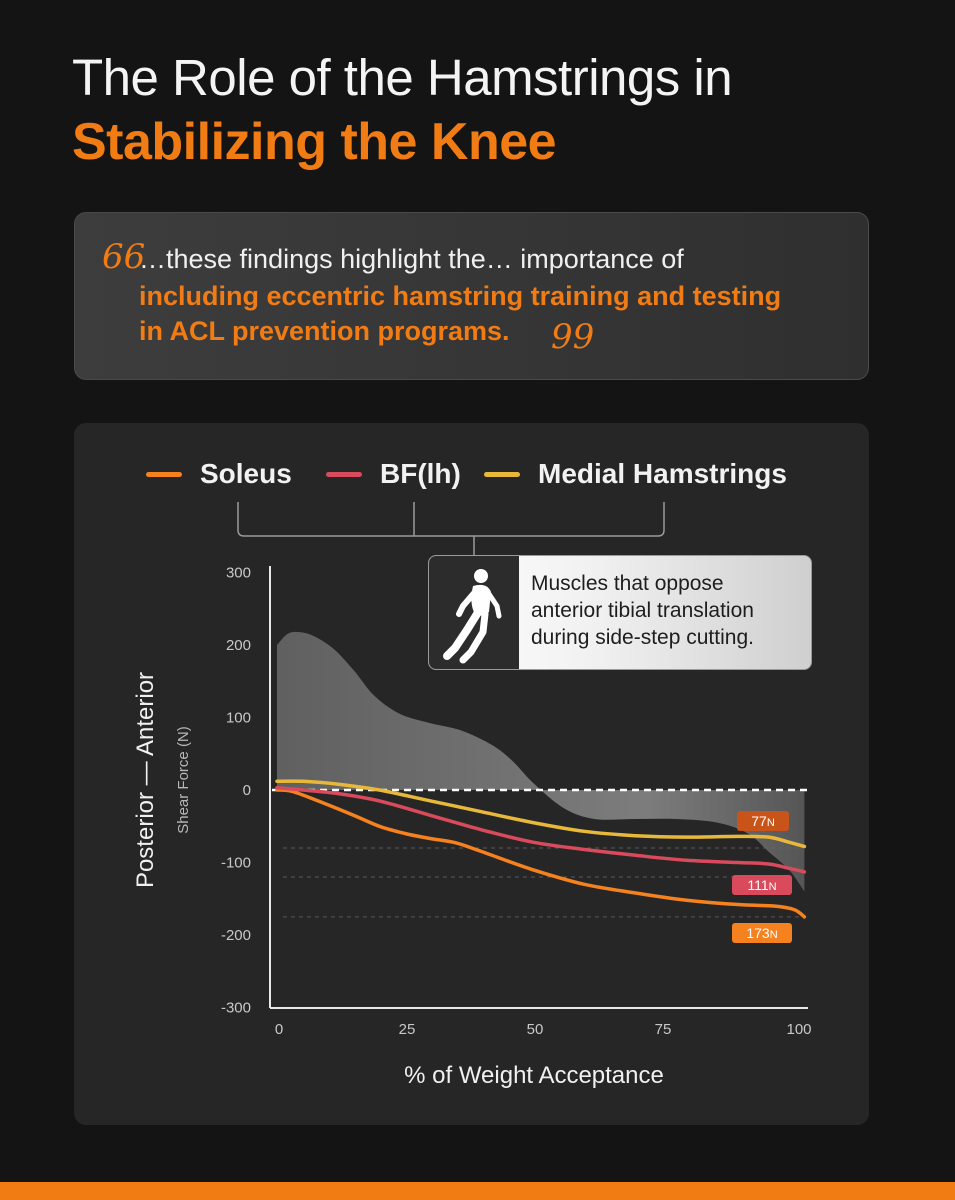 This screenshot has height=1200, width=955. I want to click on x-axis-label: % of Weight Acceptance, so click(534, 1075).